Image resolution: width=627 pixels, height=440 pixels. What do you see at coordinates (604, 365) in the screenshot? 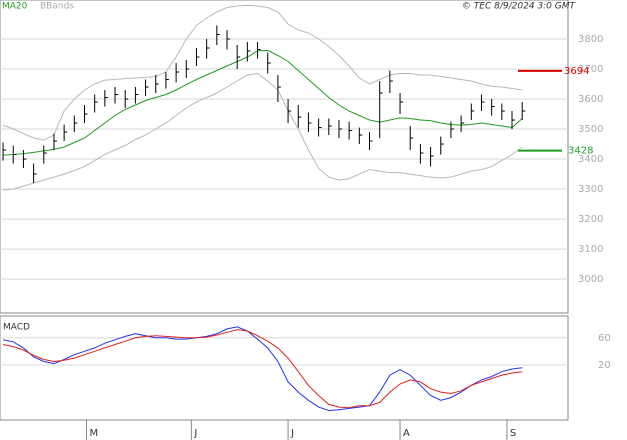
I see `y-tick-label: 20` at bounding box center [604, 365].